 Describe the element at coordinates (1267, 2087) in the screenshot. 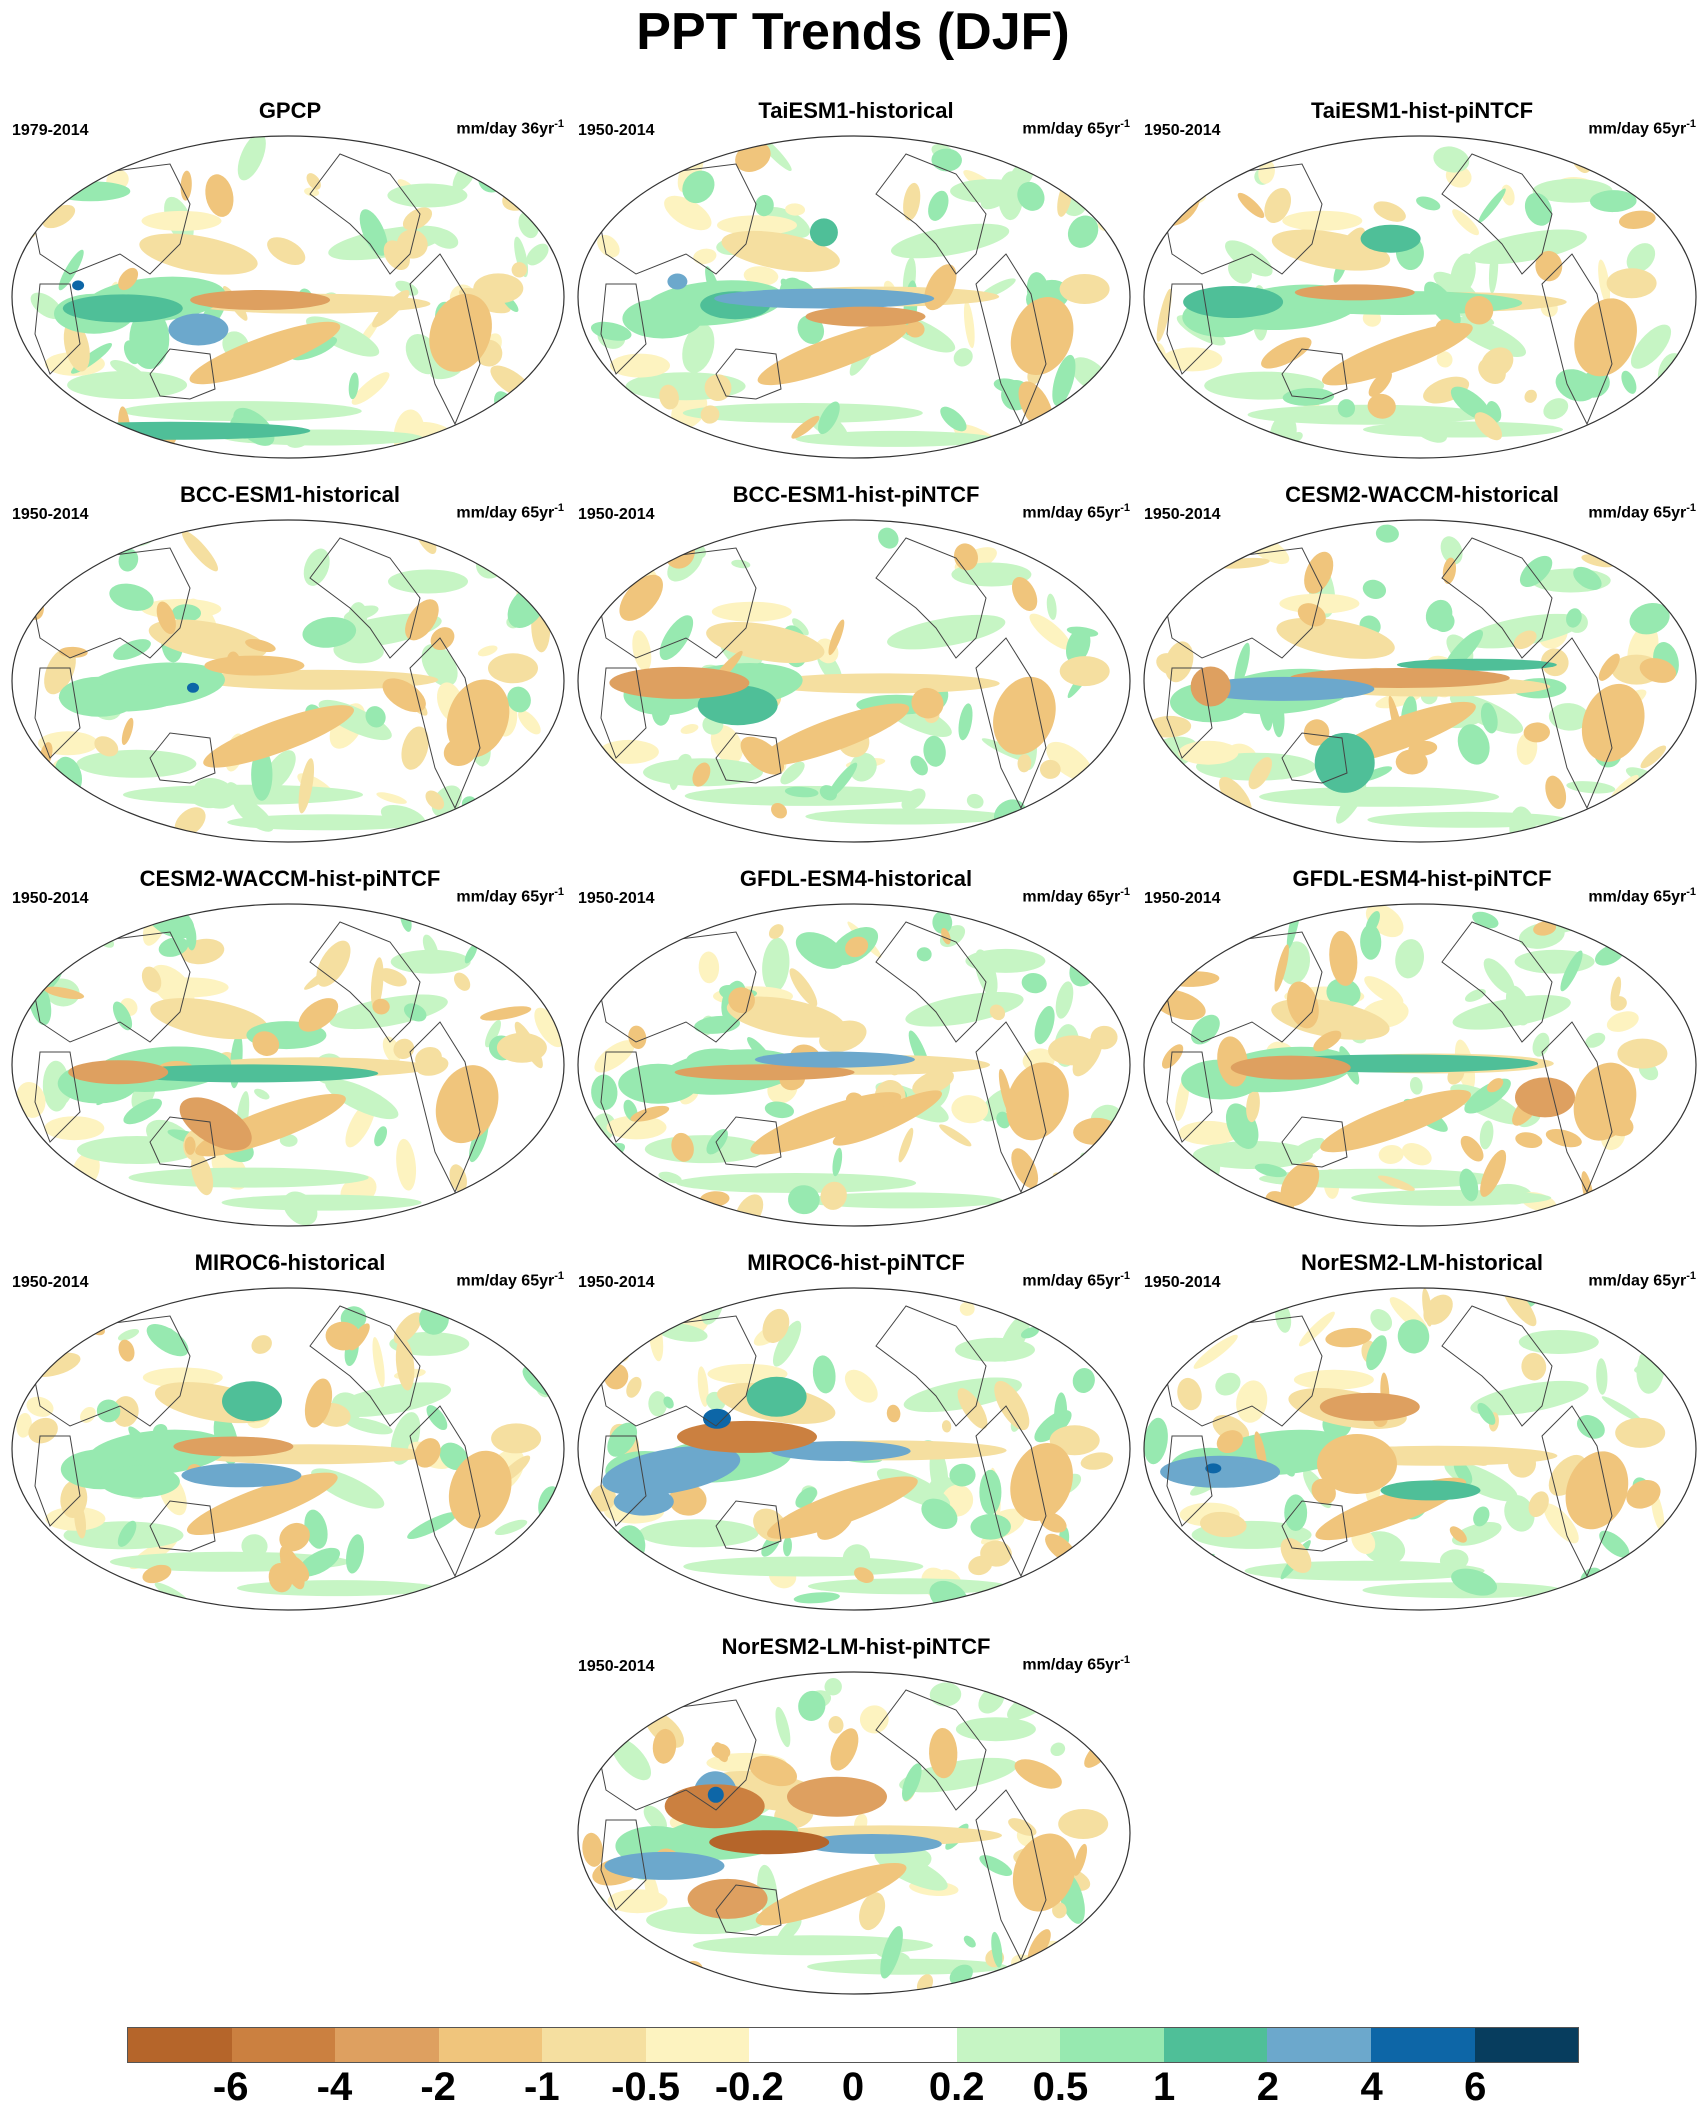

I see `colorbar-tick-label: 2` at that location.